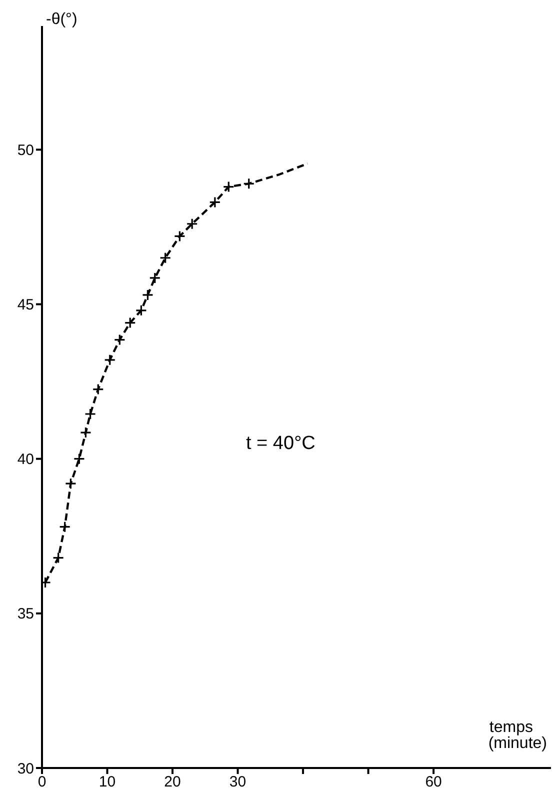  Describe the element at coordinates (237, 782) in the screenshot. I see `x-tick-label: 30` at that location.